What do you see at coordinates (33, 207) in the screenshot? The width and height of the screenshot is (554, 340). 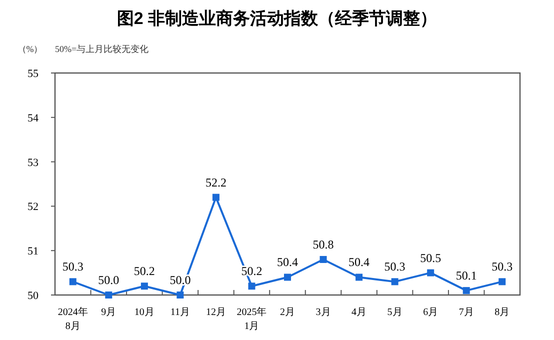 I see `y-tick-label: 52` at bounding box center [33, 207].